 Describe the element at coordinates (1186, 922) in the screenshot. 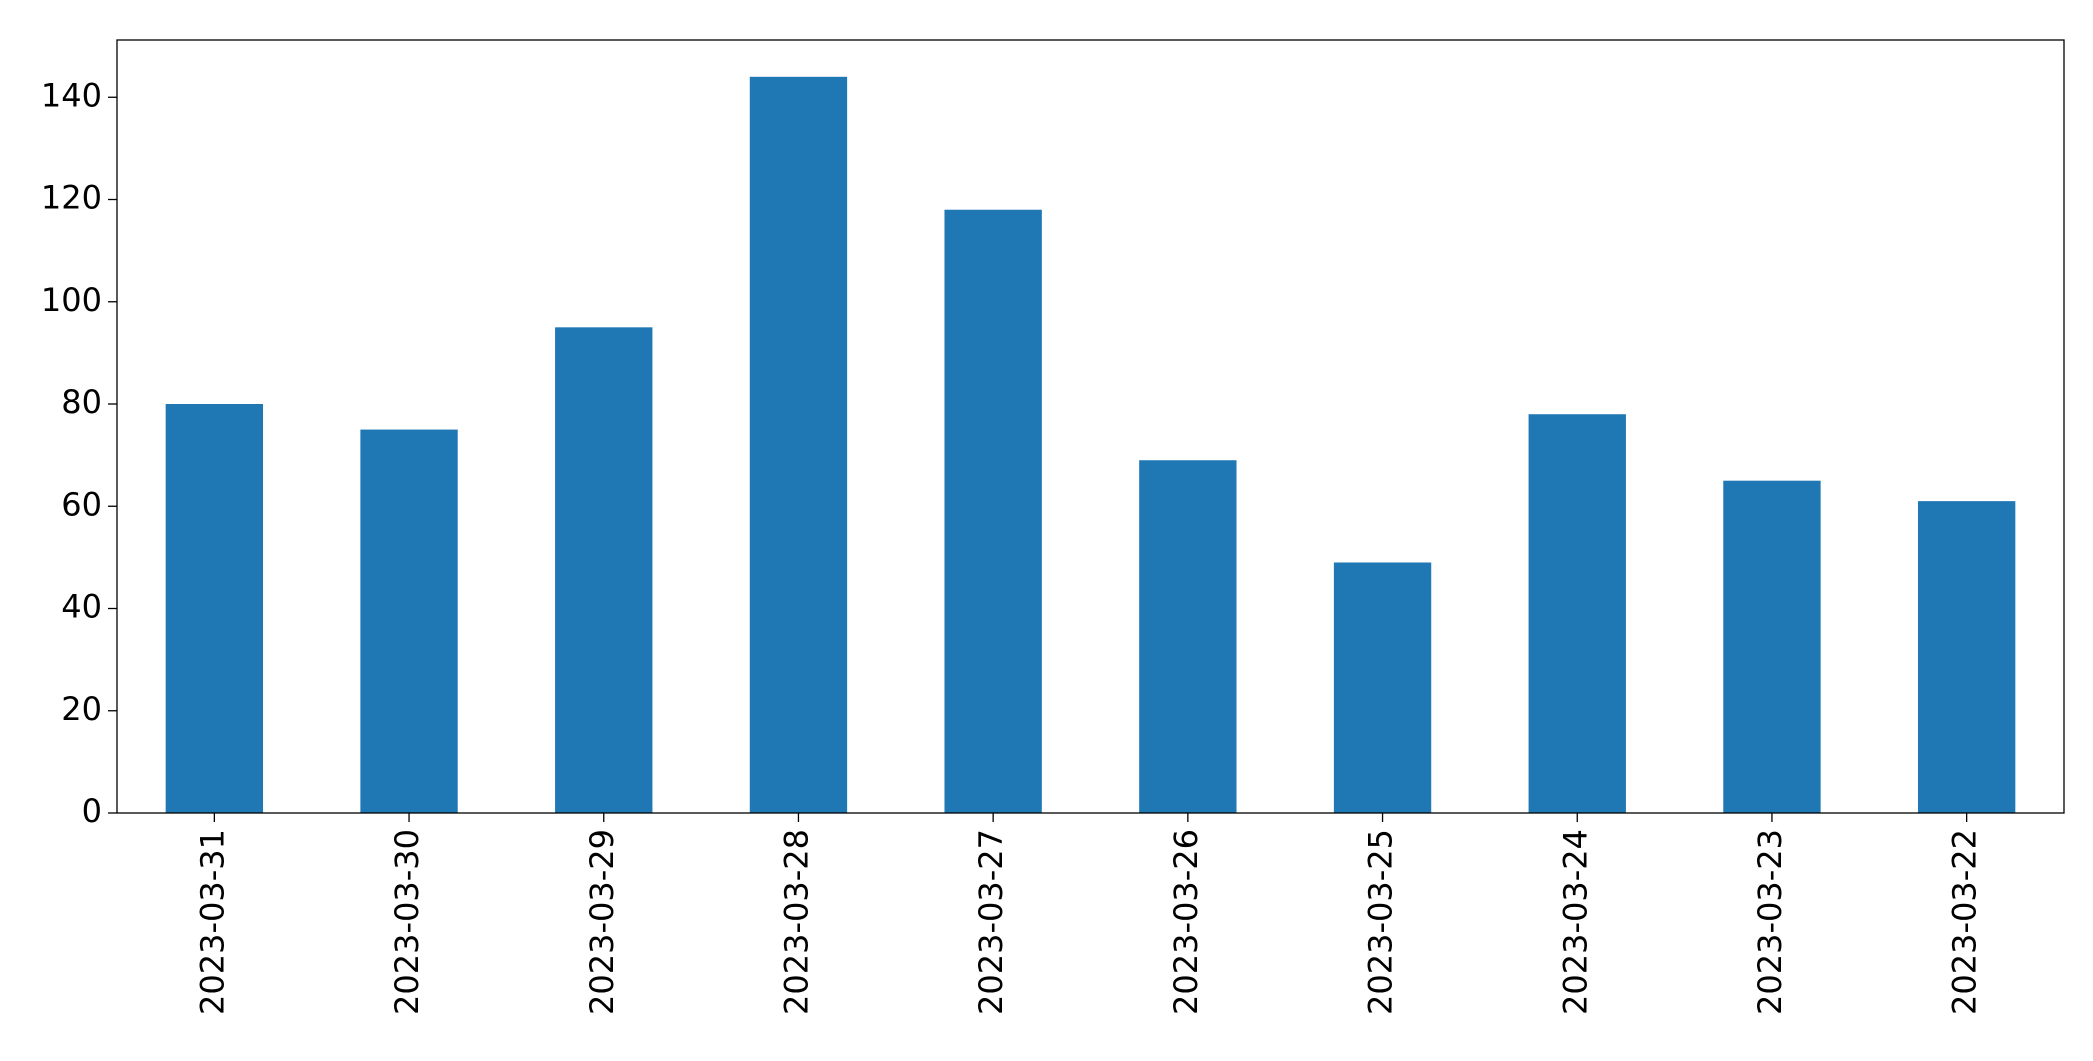

I see `x-tick-label: 2023-03-26` at that location.